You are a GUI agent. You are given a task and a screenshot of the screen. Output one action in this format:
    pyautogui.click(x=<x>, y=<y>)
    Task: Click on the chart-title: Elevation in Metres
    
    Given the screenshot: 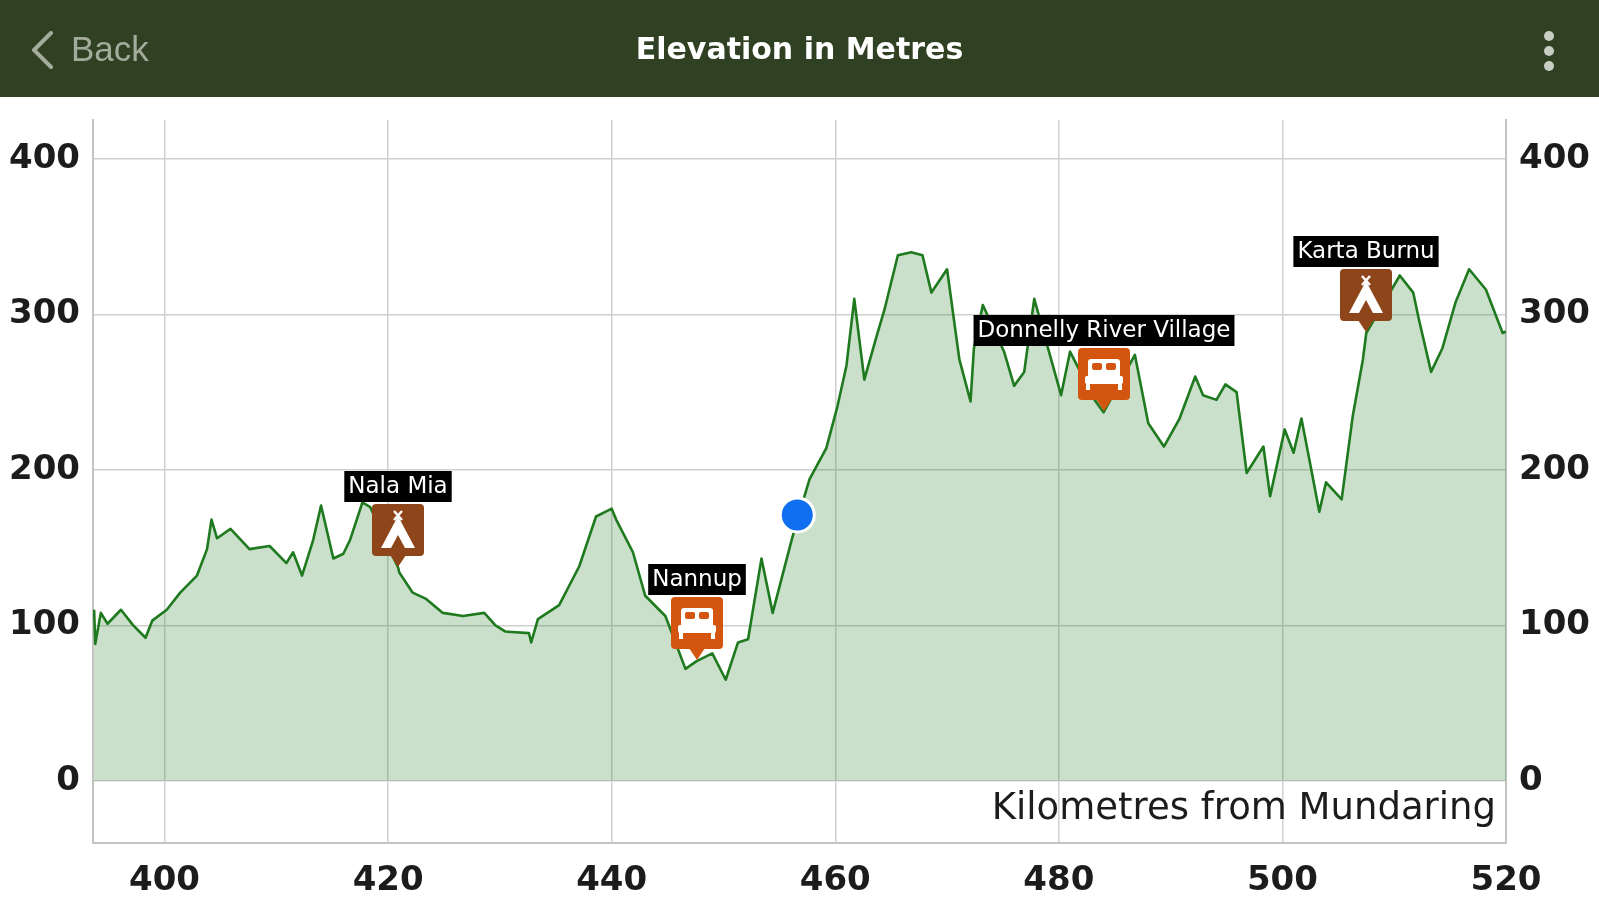 What is the action you would take?
    pyautogui.click(x=799, y=49)
    